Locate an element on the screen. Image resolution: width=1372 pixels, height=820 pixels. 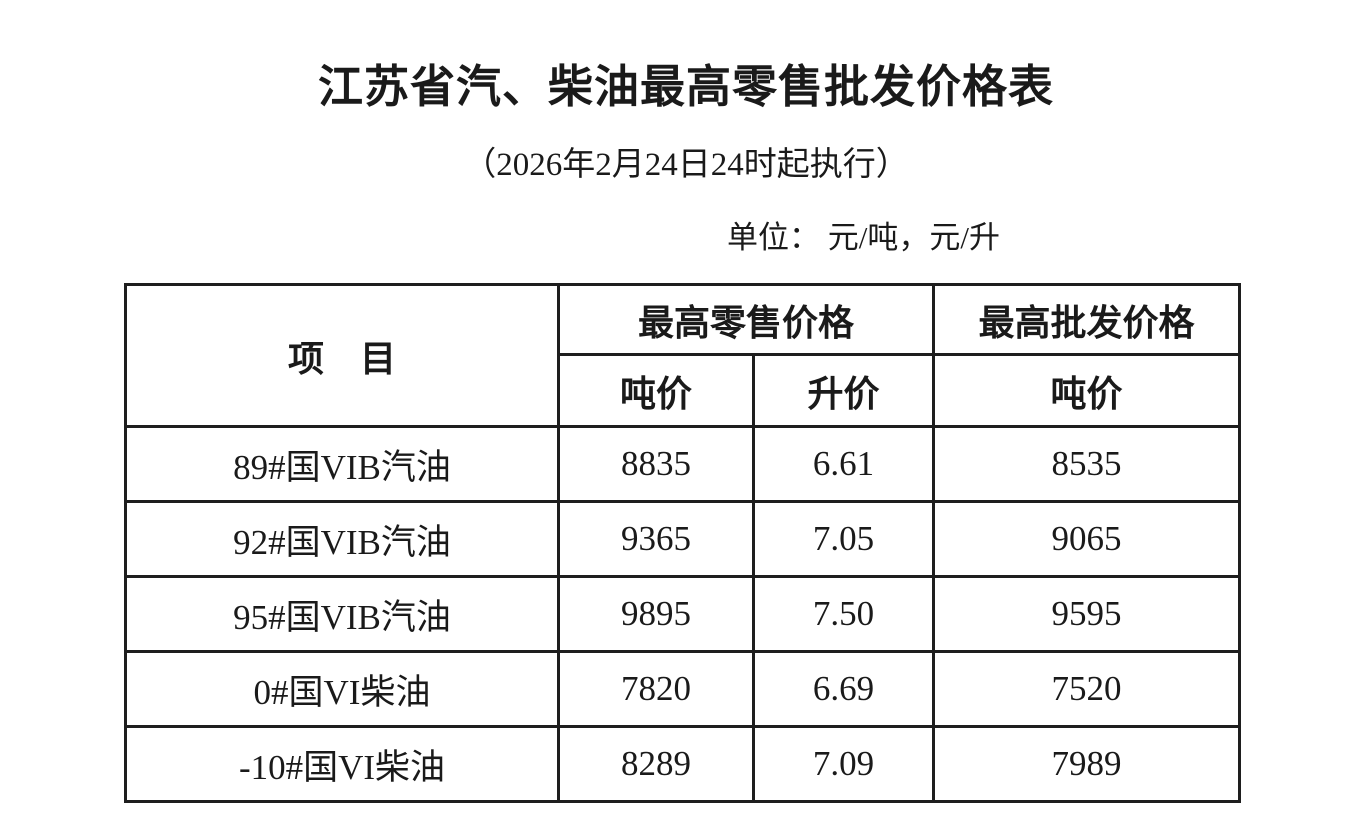
header-max-retail-price-group: 最高零售价格 is located at coordinates (746, 319).